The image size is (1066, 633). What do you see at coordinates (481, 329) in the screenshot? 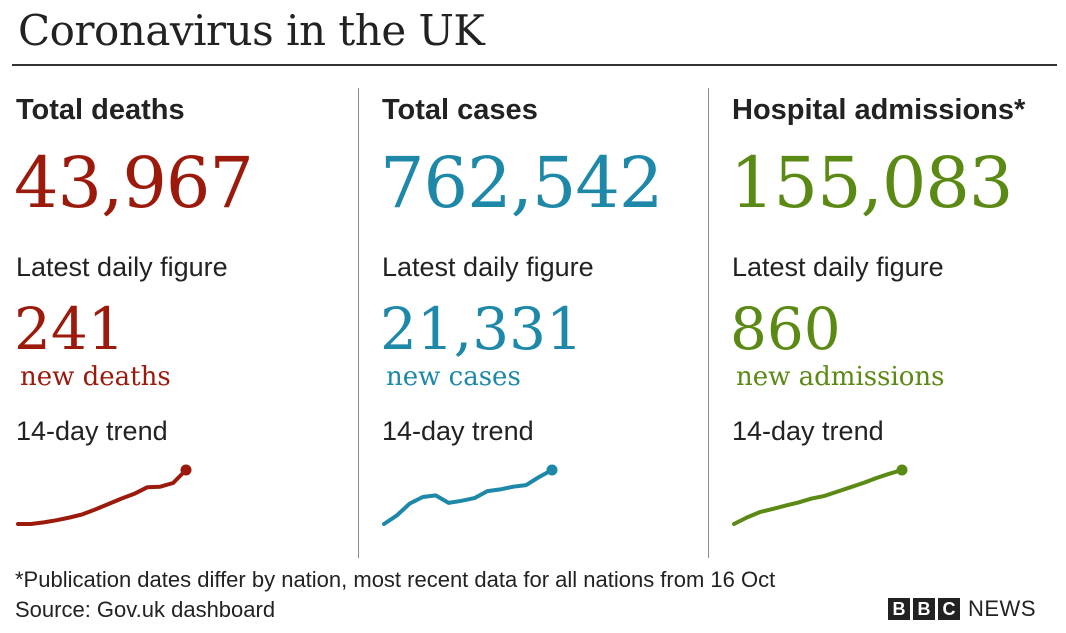
I see `cases-daily-value: 21,331` at bounding box center [481, 329].